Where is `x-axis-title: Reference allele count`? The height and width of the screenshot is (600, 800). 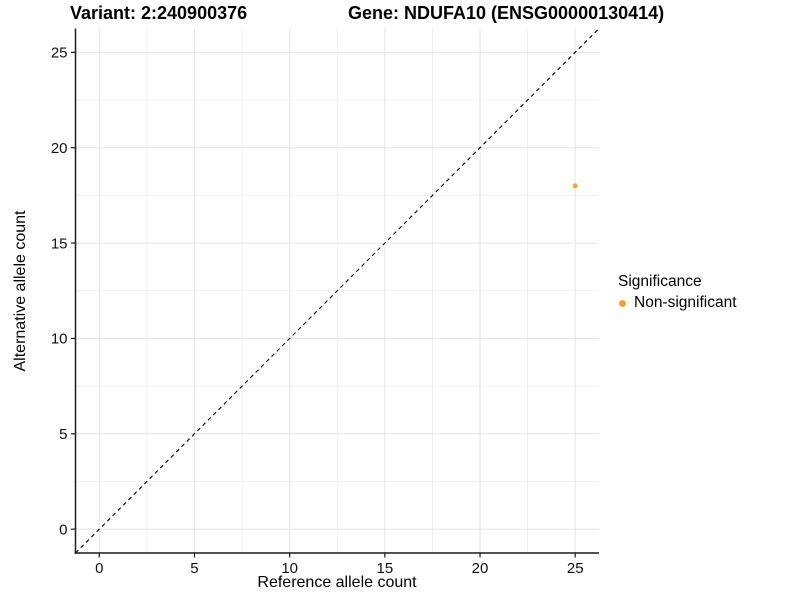
x-axis-title: Reference allele count is located at coordinates (337, 582).